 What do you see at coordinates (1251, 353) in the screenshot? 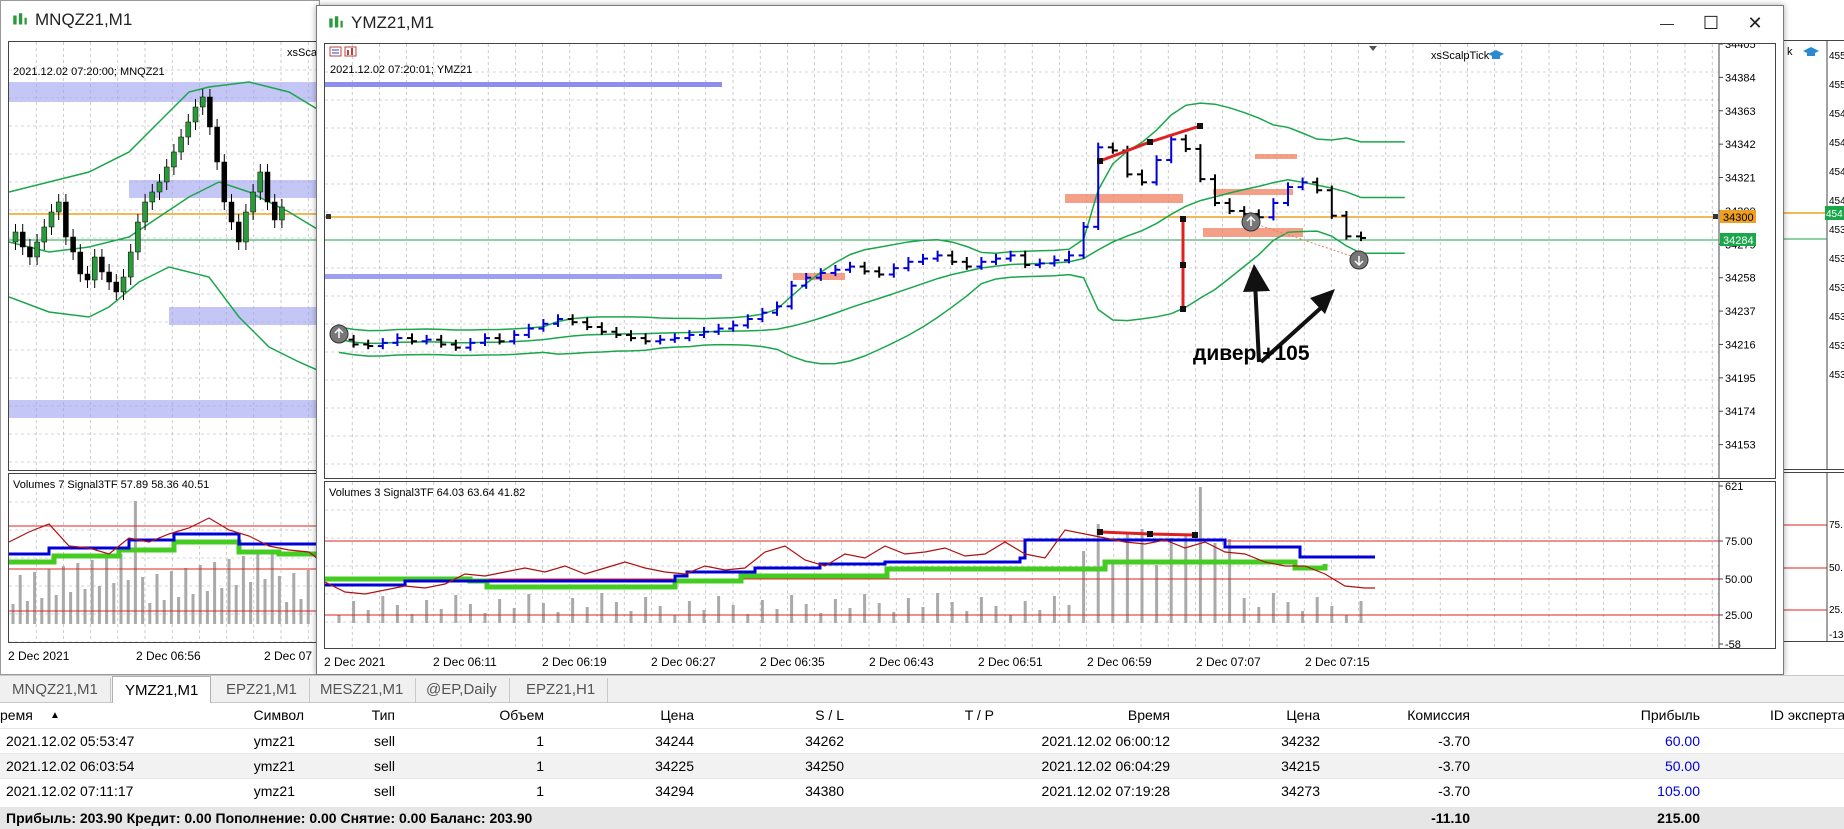
I see `divergence-annotation: дивер +105` at bounding box center [1251, 353].